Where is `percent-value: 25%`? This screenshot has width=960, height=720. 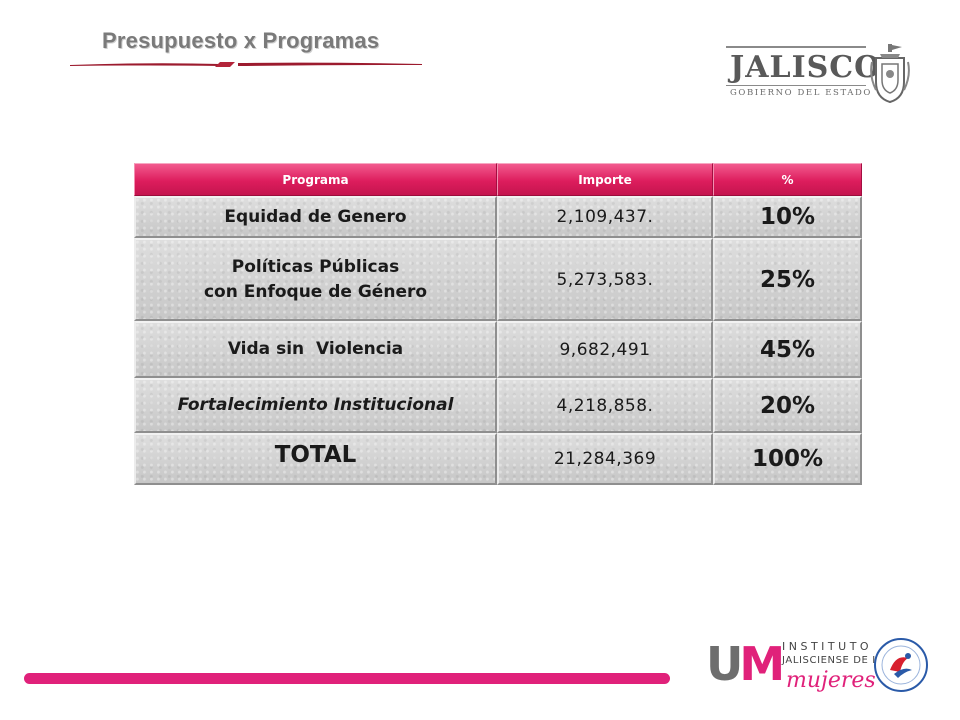
percent-value: 25% is located at coordinates (787, 279).